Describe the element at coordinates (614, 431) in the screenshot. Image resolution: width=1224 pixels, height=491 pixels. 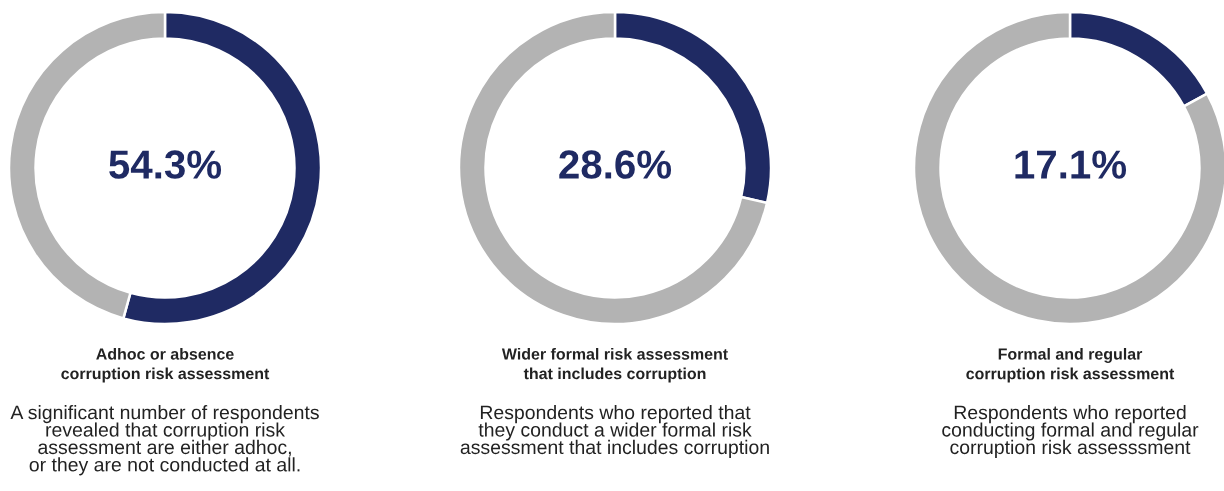
I see `text: Respondents who reported that they conduct a wider formal risk assessment that includes corruption` at that location.